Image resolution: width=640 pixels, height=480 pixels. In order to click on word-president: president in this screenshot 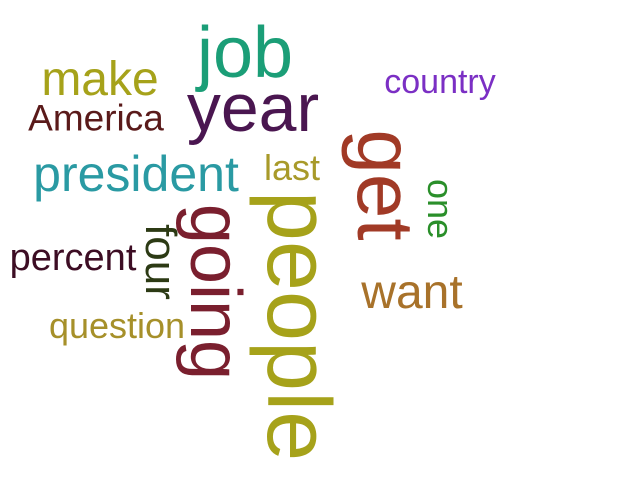, I will do `click(136, 174)`.